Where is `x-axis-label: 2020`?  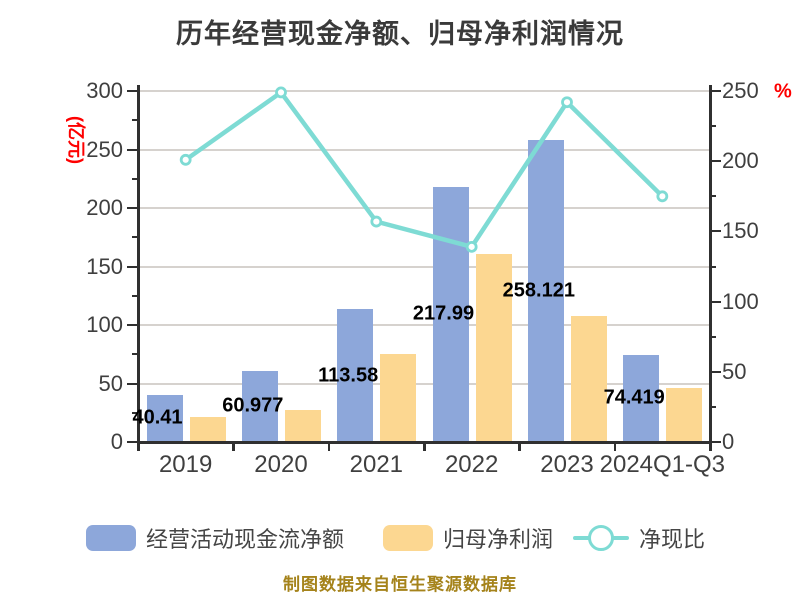 x-axis-label: 2020 is located at coordinates (281, 464).